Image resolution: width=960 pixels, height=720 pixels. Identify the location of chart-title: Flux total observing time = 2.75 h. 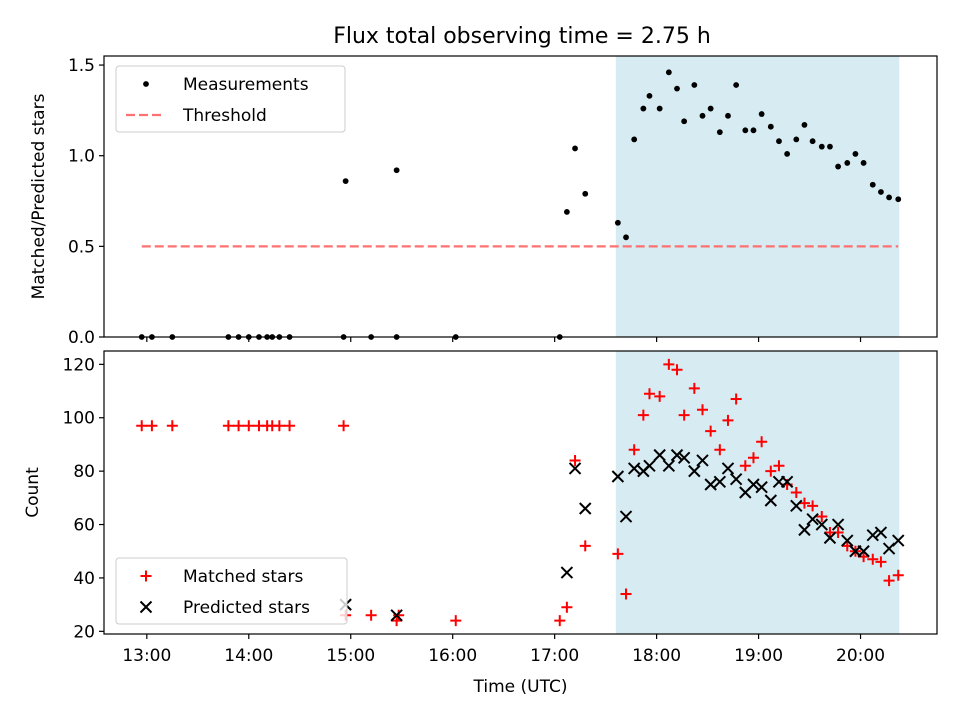
(522, 36).